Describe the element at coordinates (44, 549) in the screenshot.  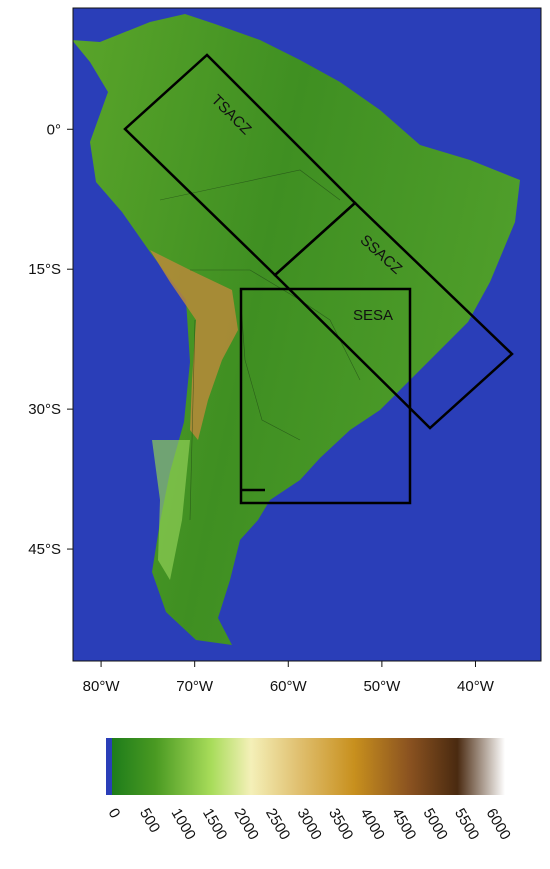
I see `y-tick-label: 45°S` at that location.